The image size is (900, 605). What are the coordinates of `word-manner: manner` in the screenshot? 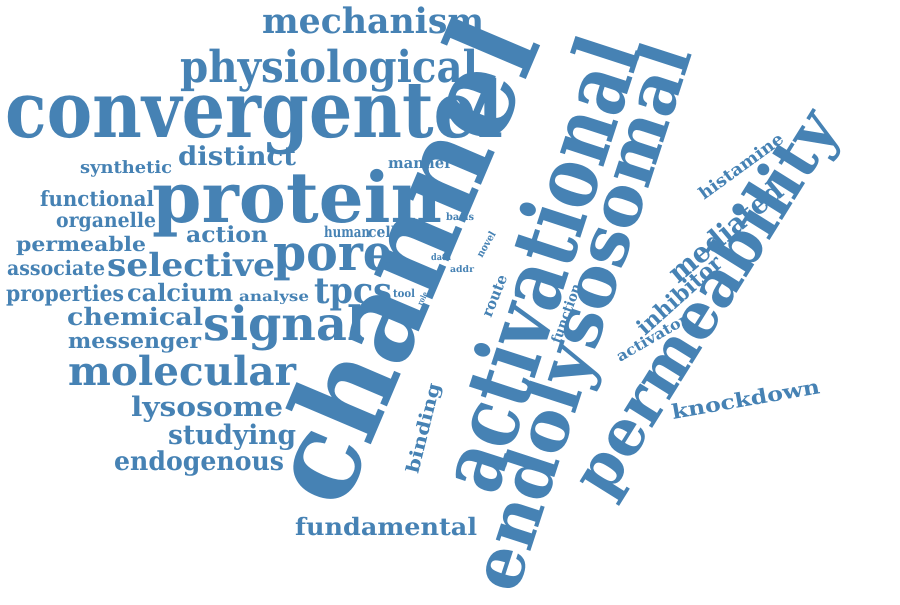 It's located at (420, 163).